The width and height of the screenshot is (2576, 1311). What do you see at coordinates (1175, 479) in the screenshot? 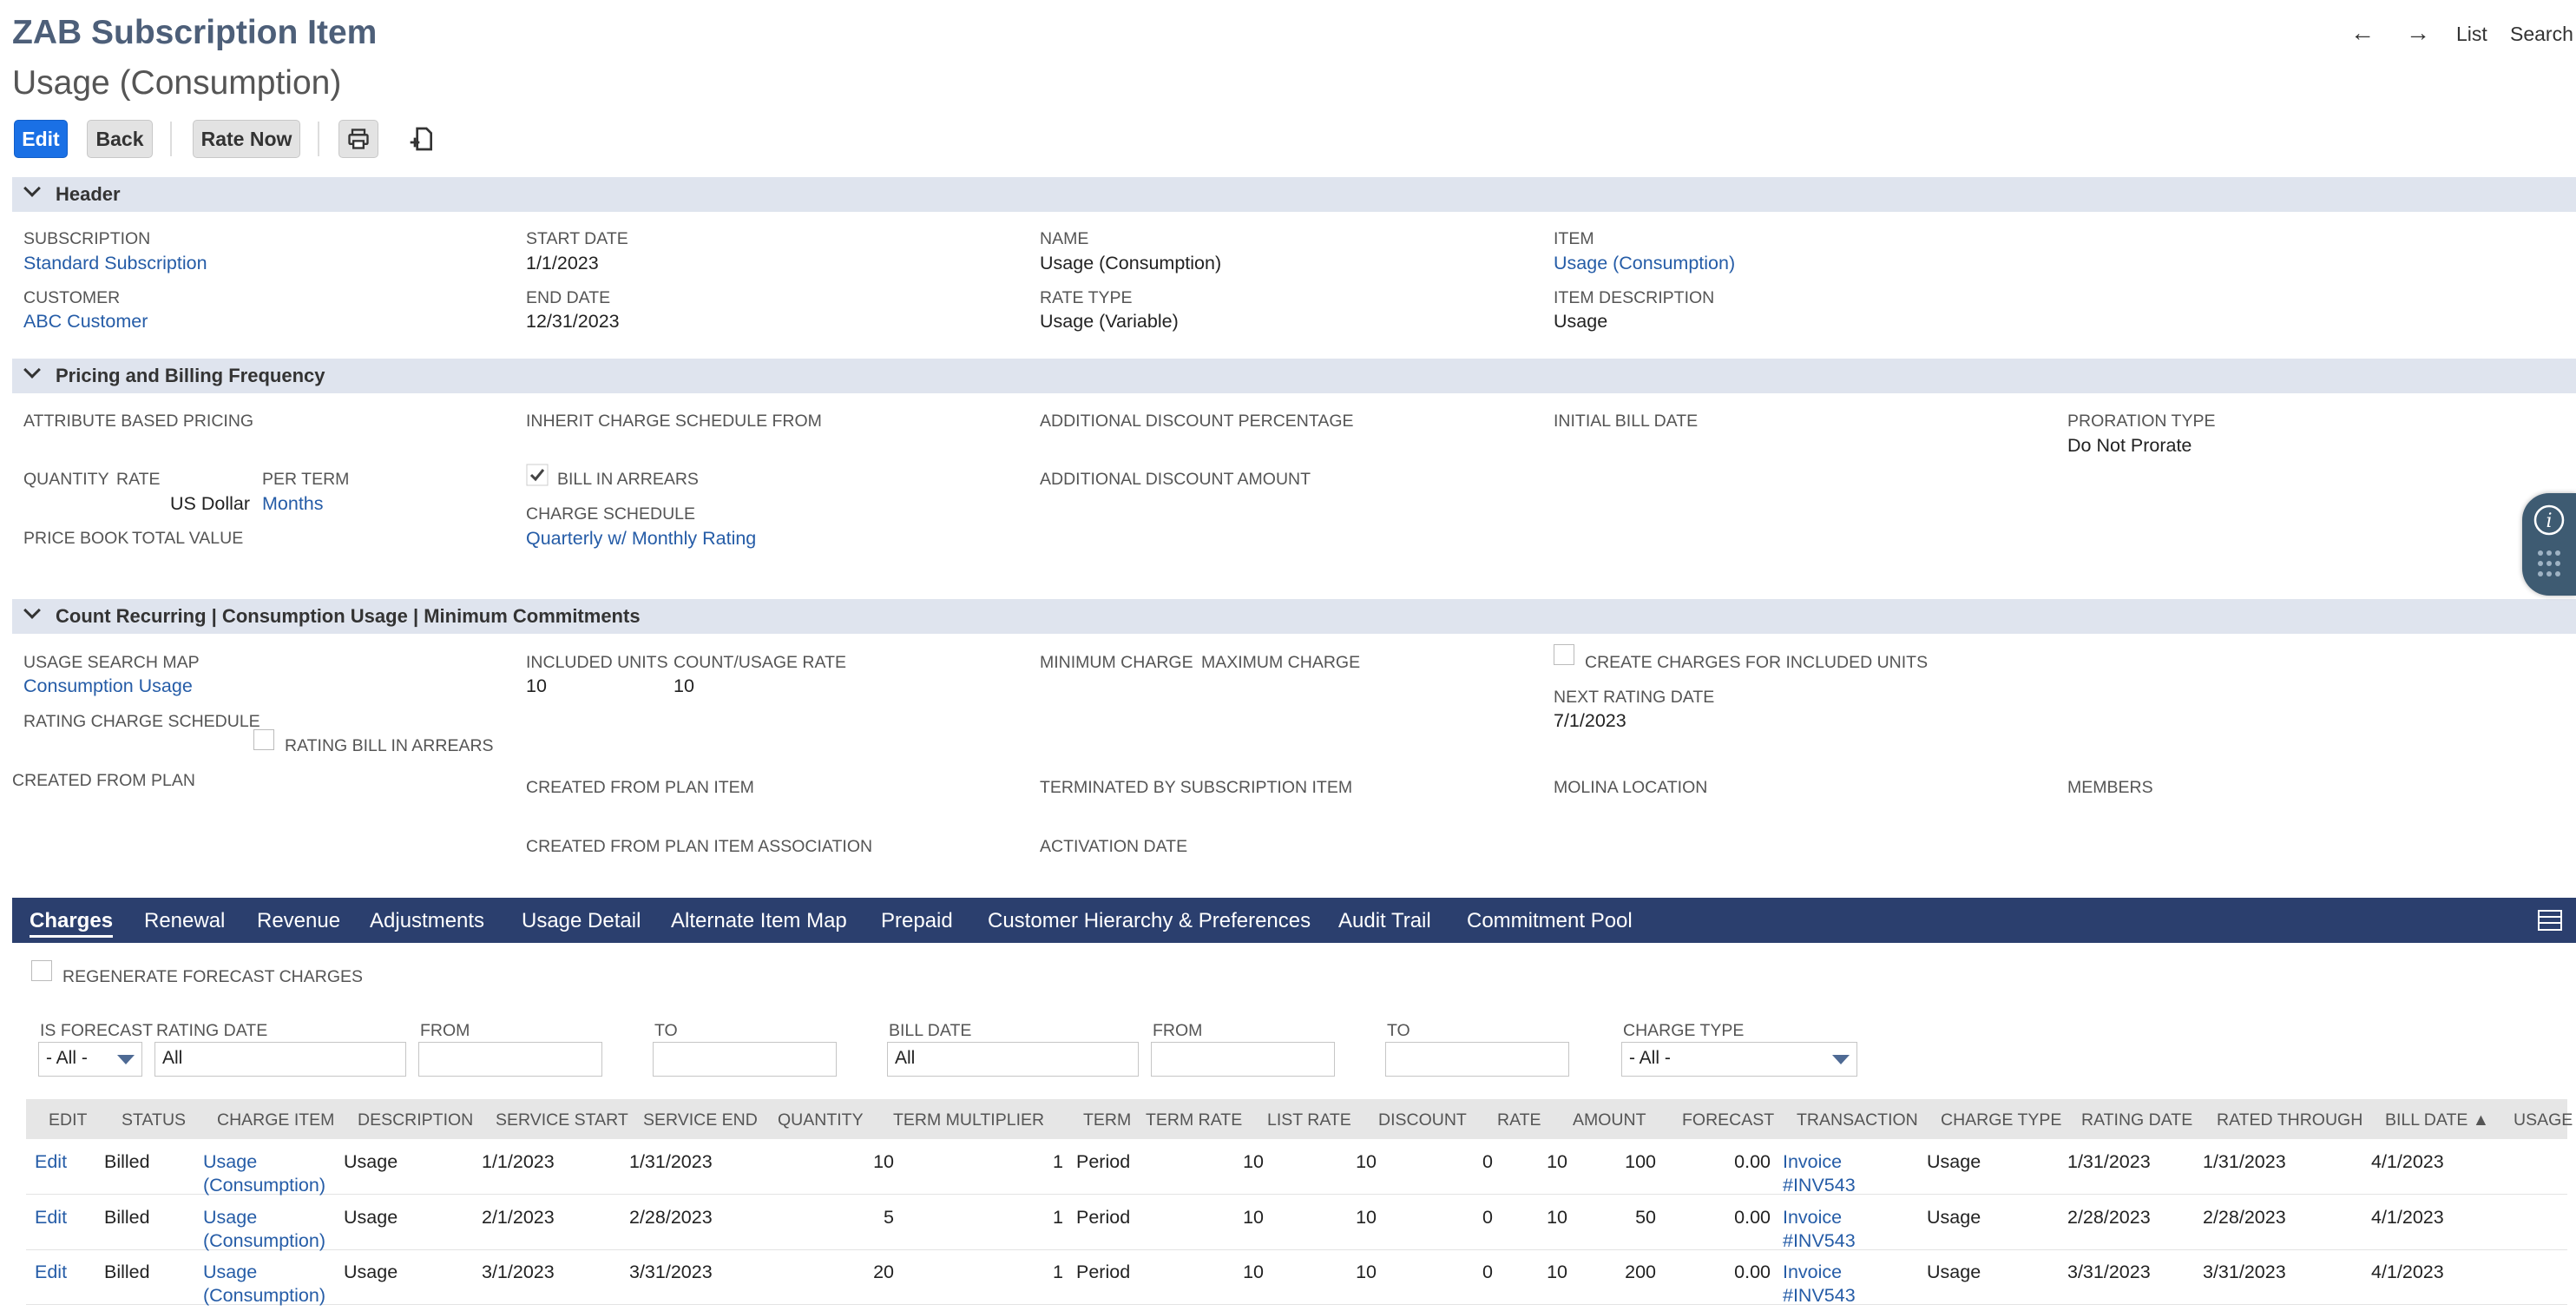
I see `additional-discount-amount-label: ADDITIONAL DISCOUNT AMOUNT` at bounding box center [1175, 479].